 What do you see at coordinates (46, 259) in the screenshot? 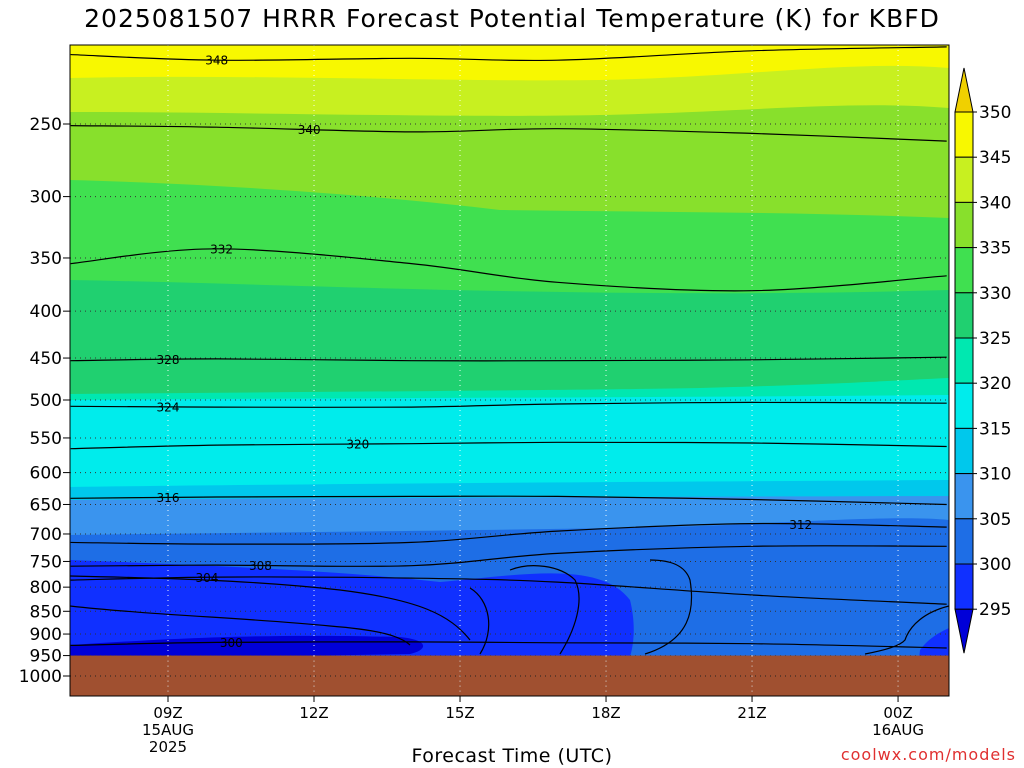
I see `ytick-label-350: 350` at bounding box center [46, 259].